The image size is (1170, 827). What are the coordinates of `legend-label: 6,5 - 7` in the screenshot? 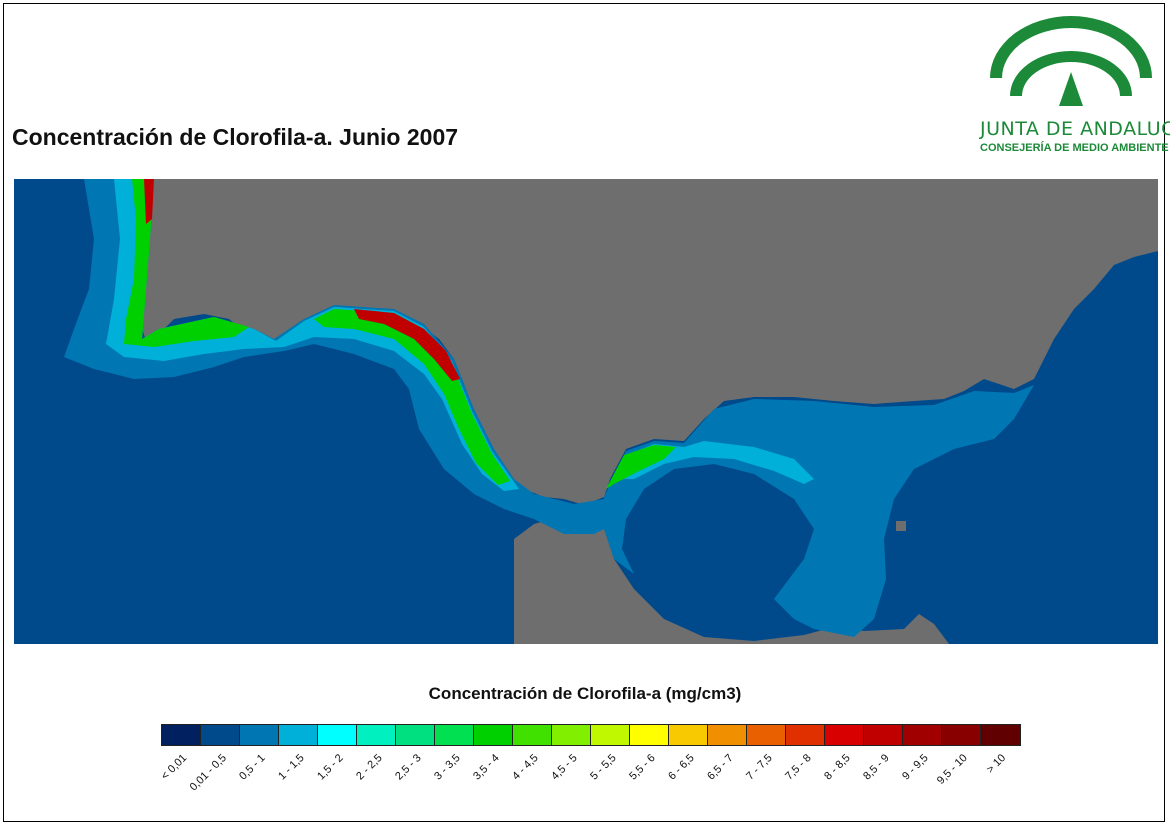 It's located at (720, 767).